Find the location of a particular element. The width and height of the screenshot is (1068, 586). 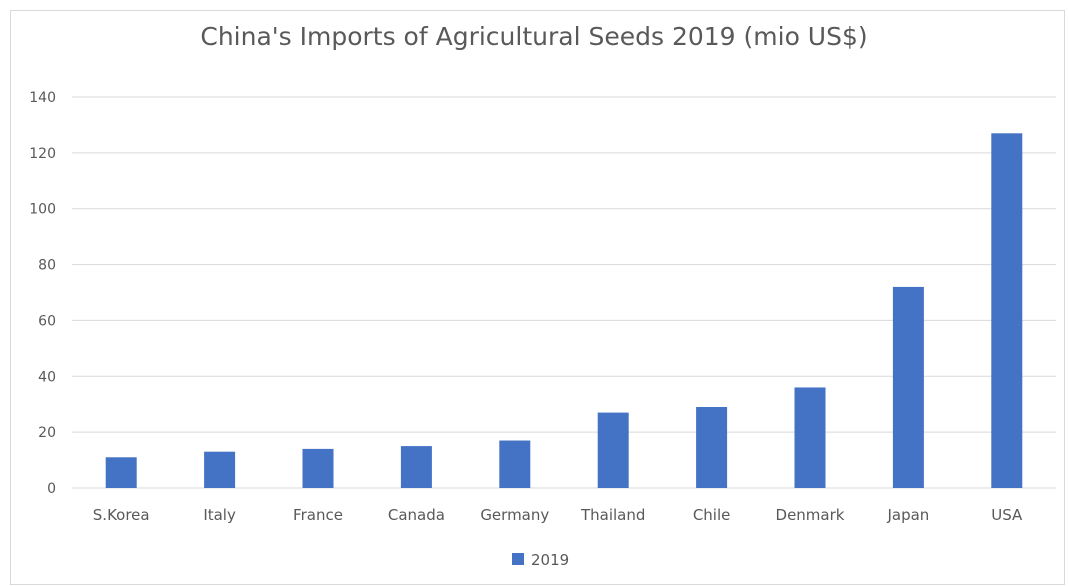

y-tick-label: 140 is located at coordinates (42, 98).